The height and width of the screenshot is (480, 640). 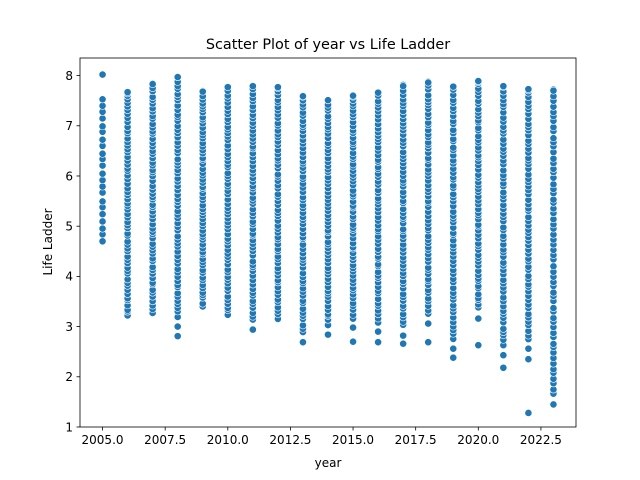 I want to click on x-tick-label: 2020.0, so click(x=478, y=440).